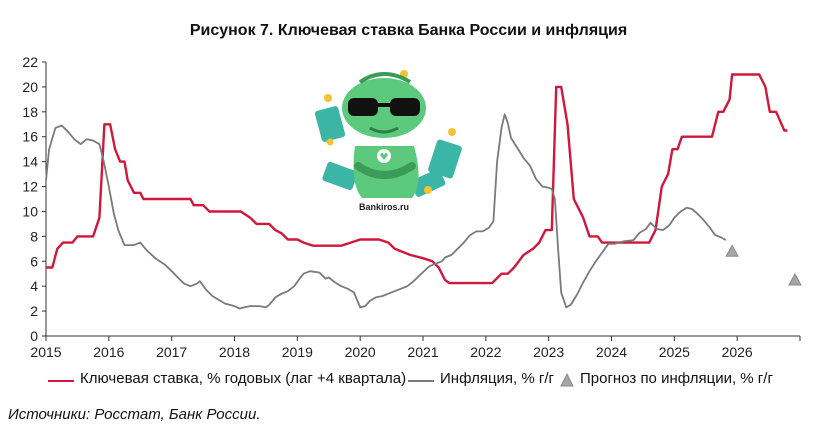 Image resolution: width=817 pixels, height=434 pixels. Describe the element at coordinates (548, 352) in the screenshot. I see `x-tick-label: 2023` at that location.